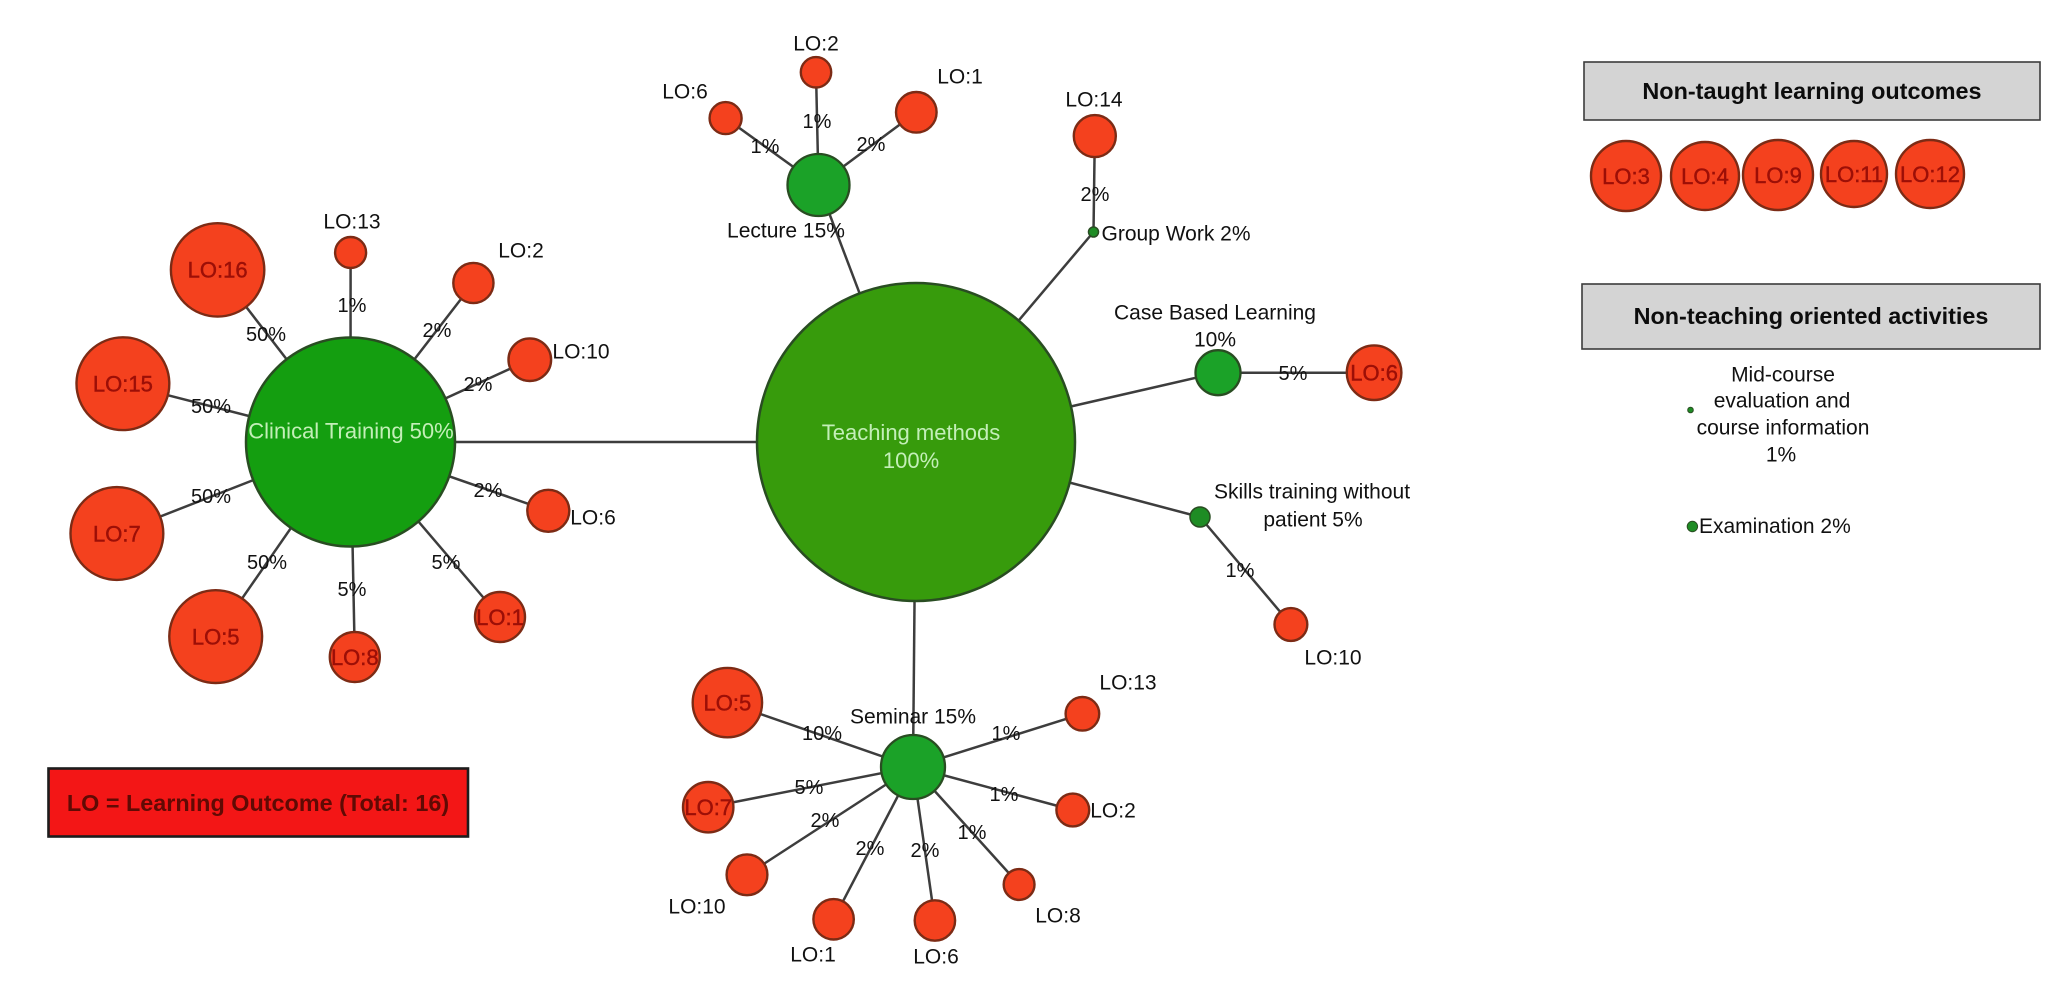  What do you see at coordinates (258, 803) in the screenshot?
I see `svg-text:LO = Learning Outcome (Total:: LO = Learning Outcome (Total: 16)` at bounding box center [258, 803].